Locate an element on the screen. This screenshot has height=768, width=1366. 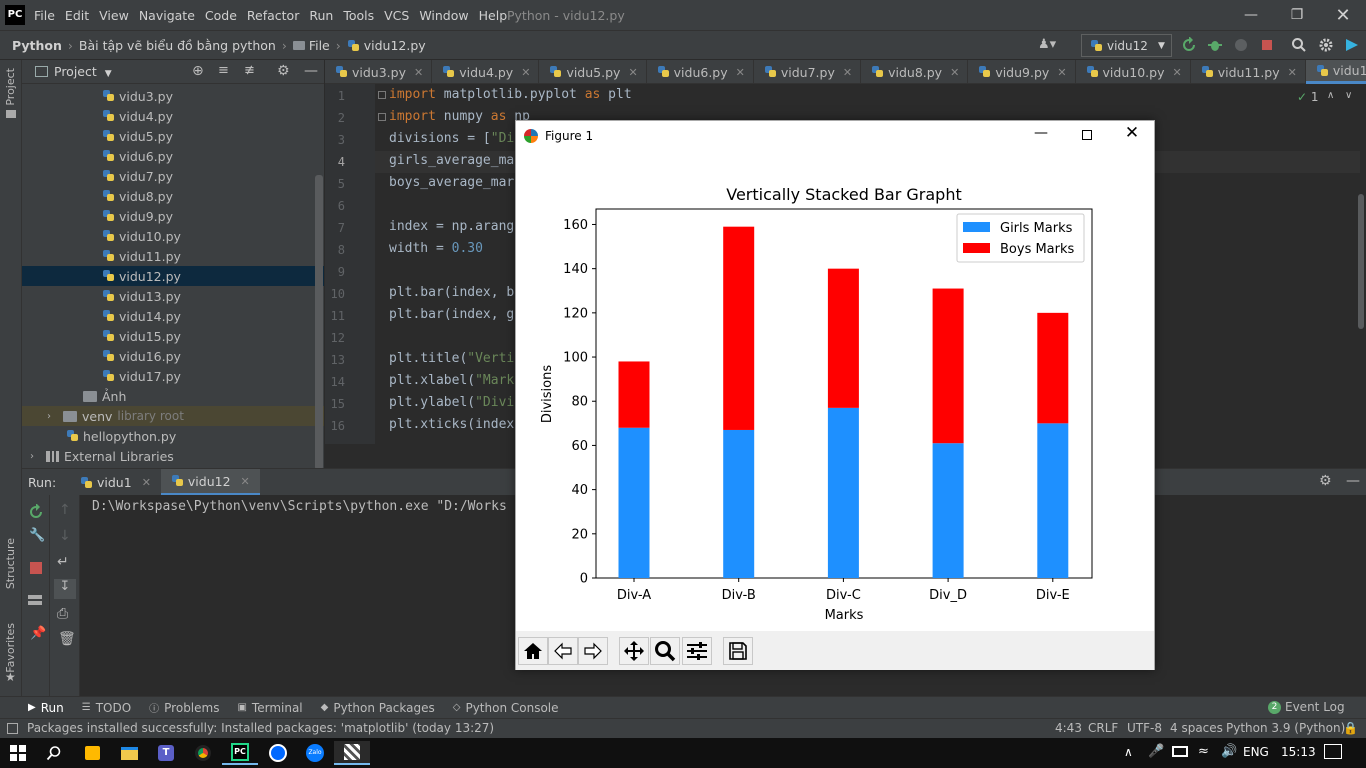
status-square-icon is located at coordinates (12, 728).